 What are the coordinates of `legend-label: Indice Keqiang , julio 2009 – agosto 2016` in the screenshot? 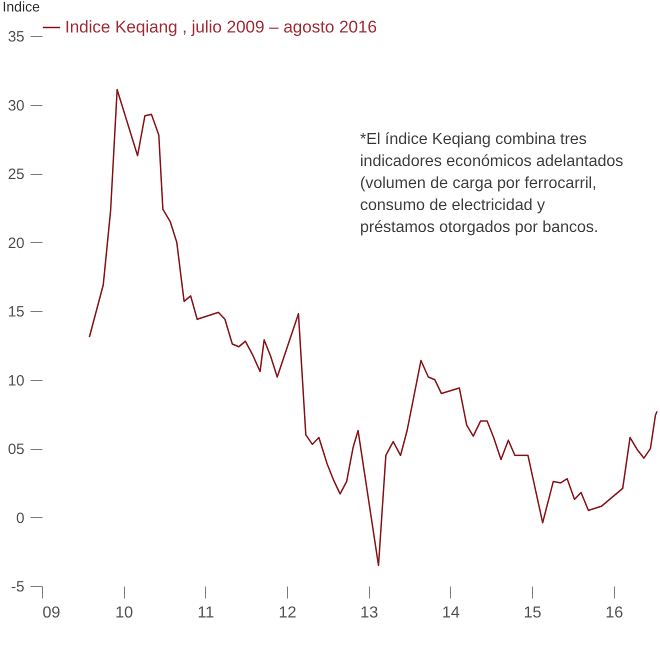 It's located at (221, 27).